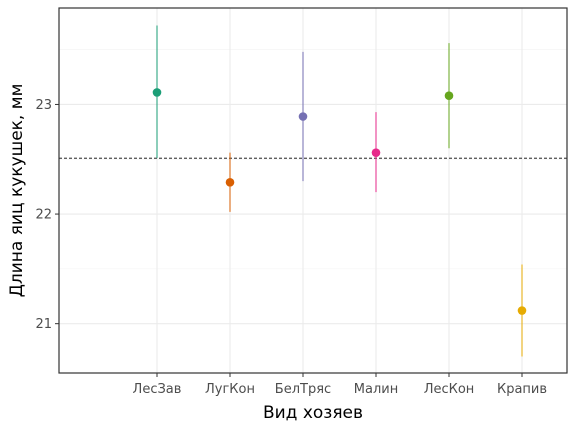 This screenshot has width=576, height=432. What do you see at coordinates (17, 191) in the screenshot?
I see `y-axis-title: Длина яиц кукушек, мм` at bounding box center [17, 191].